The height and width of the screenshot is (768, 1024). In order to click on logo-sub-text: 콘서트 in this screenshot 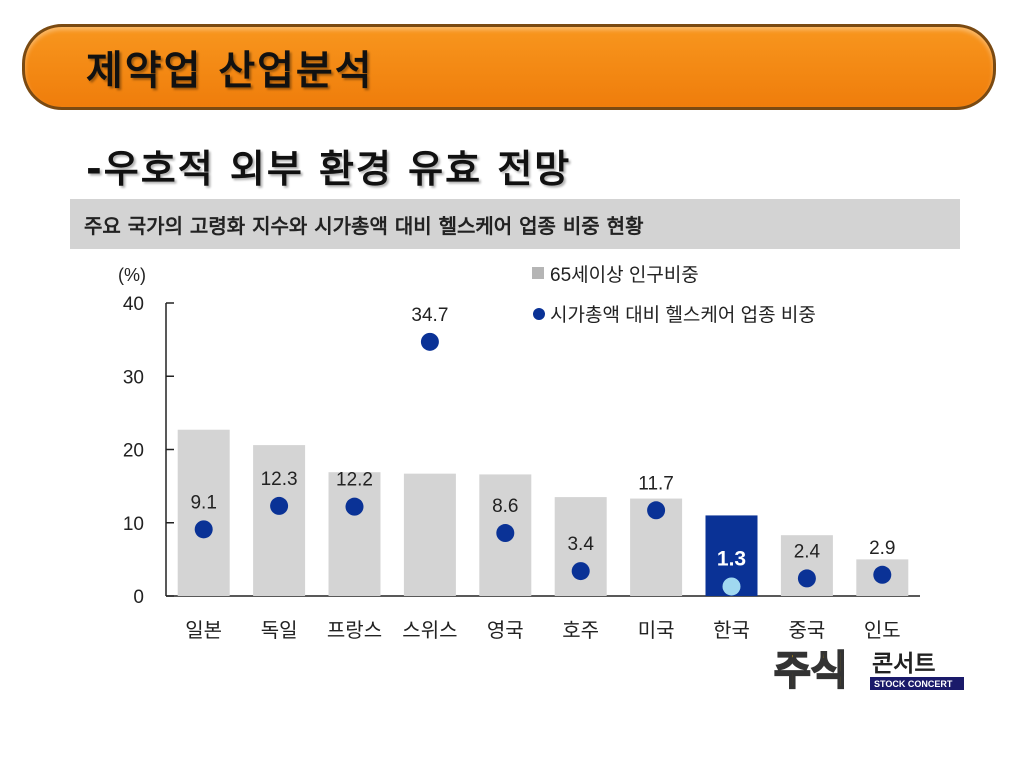, I will do `click(903, 664)`.